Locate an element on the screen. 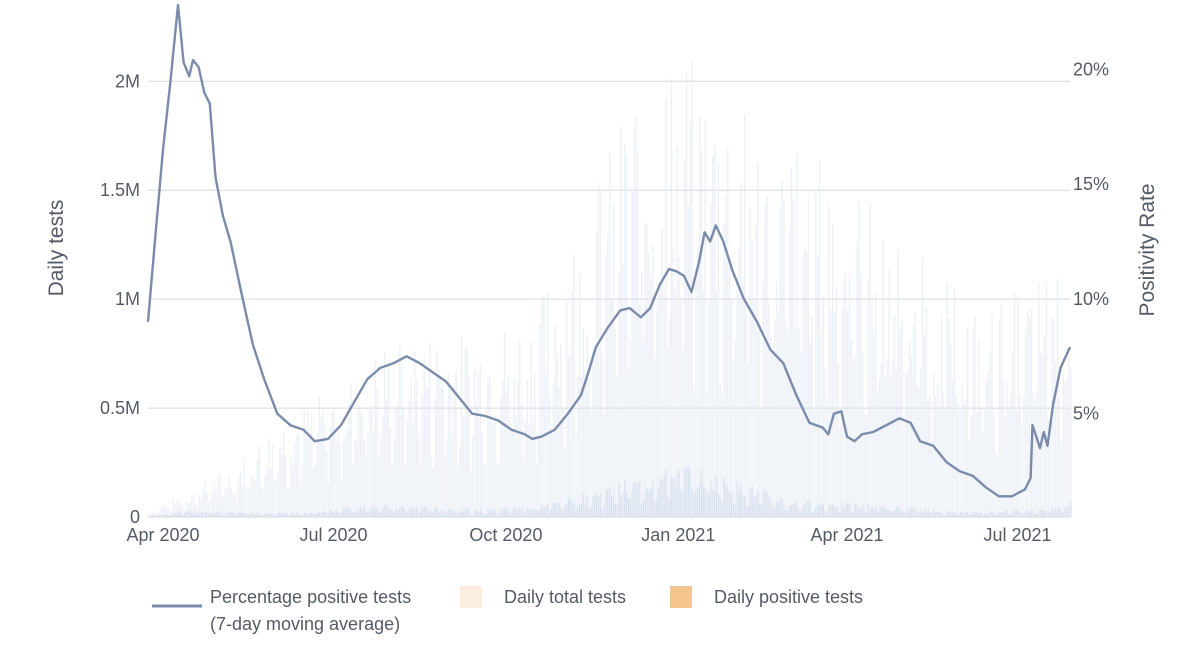 The width and height of the screenshot is (1200, 658). legend-item-positive-tests: Daily positive tests is located at coordinates (766, 597).